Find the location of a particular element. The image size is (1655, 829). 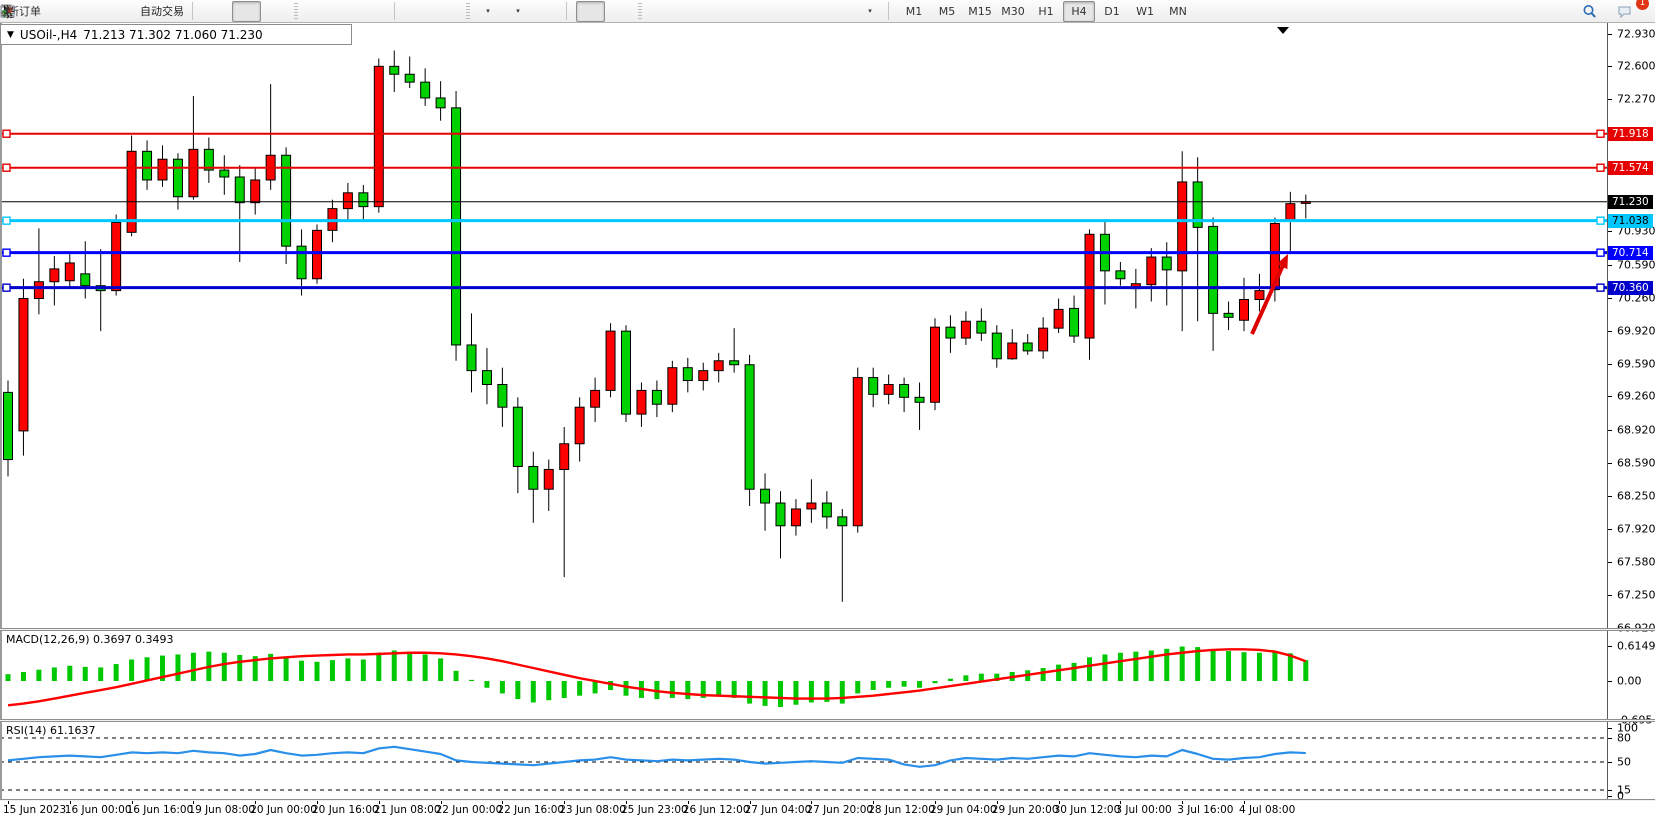

arrows-button: ▾ is located at coordinates (442, 11).